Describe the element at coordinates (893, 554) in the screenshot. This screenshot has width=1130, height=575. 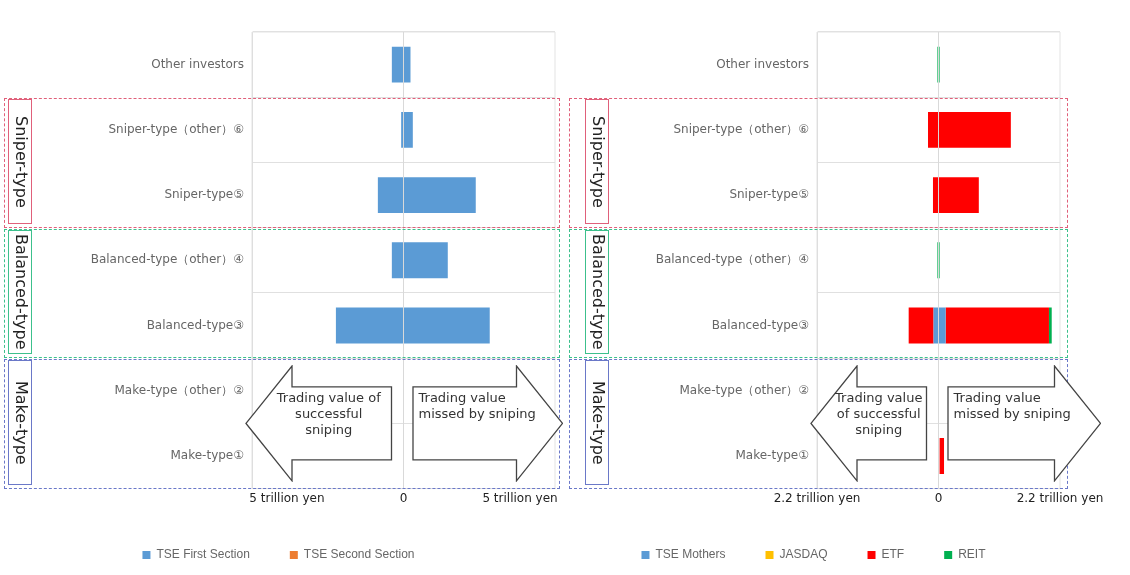
I see `legend-label: ETF` at that location.